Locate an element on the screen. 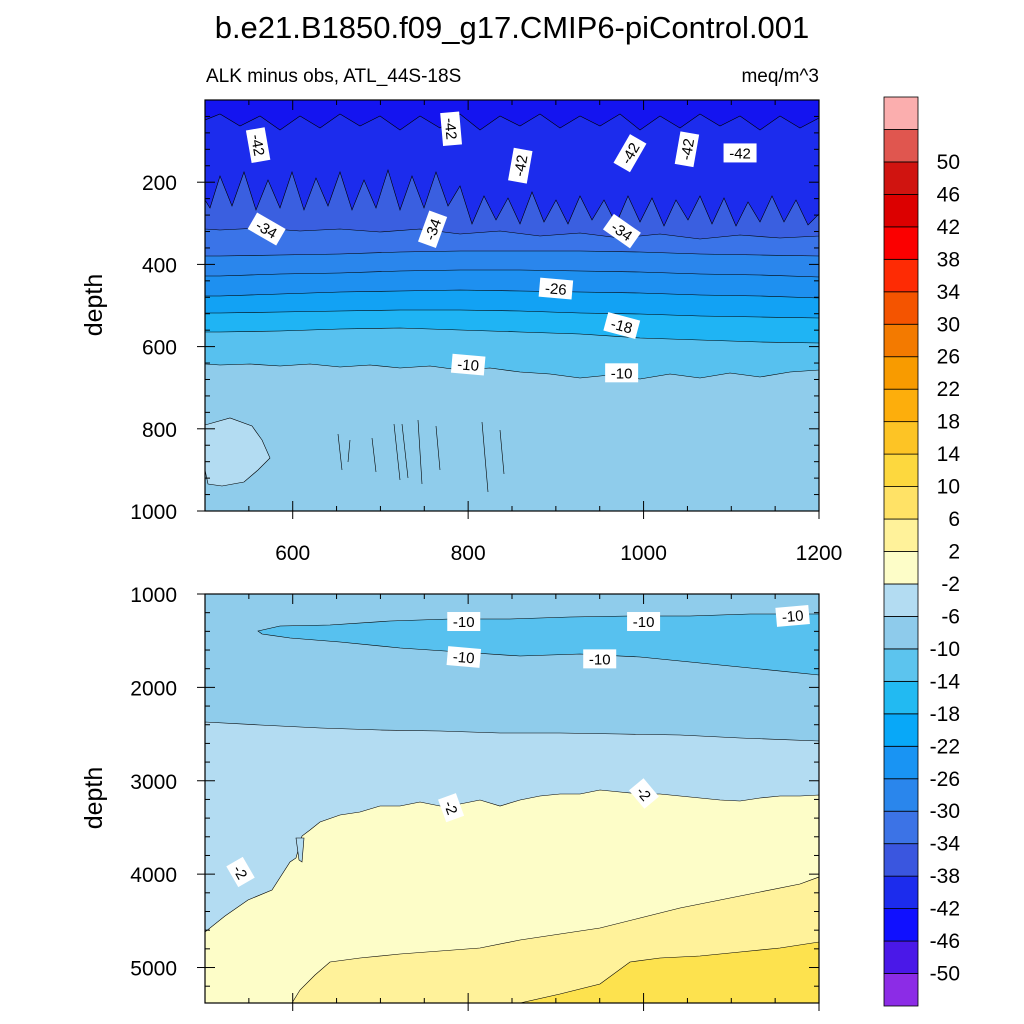  upper-contour-label: -10 is located at coordinates (622, 373).